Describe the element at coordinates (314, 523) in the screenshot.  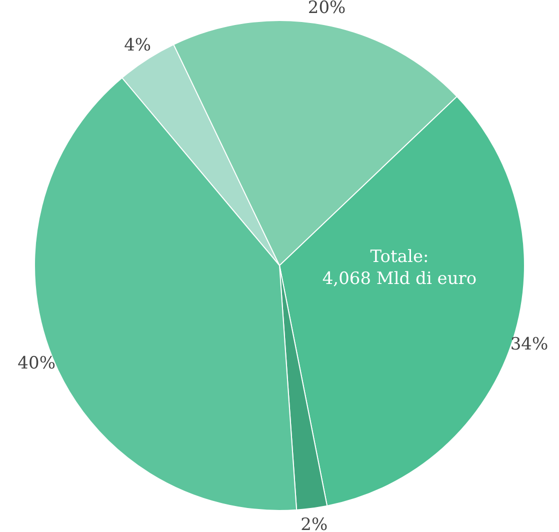
I see `data-label: 2%` at that location.